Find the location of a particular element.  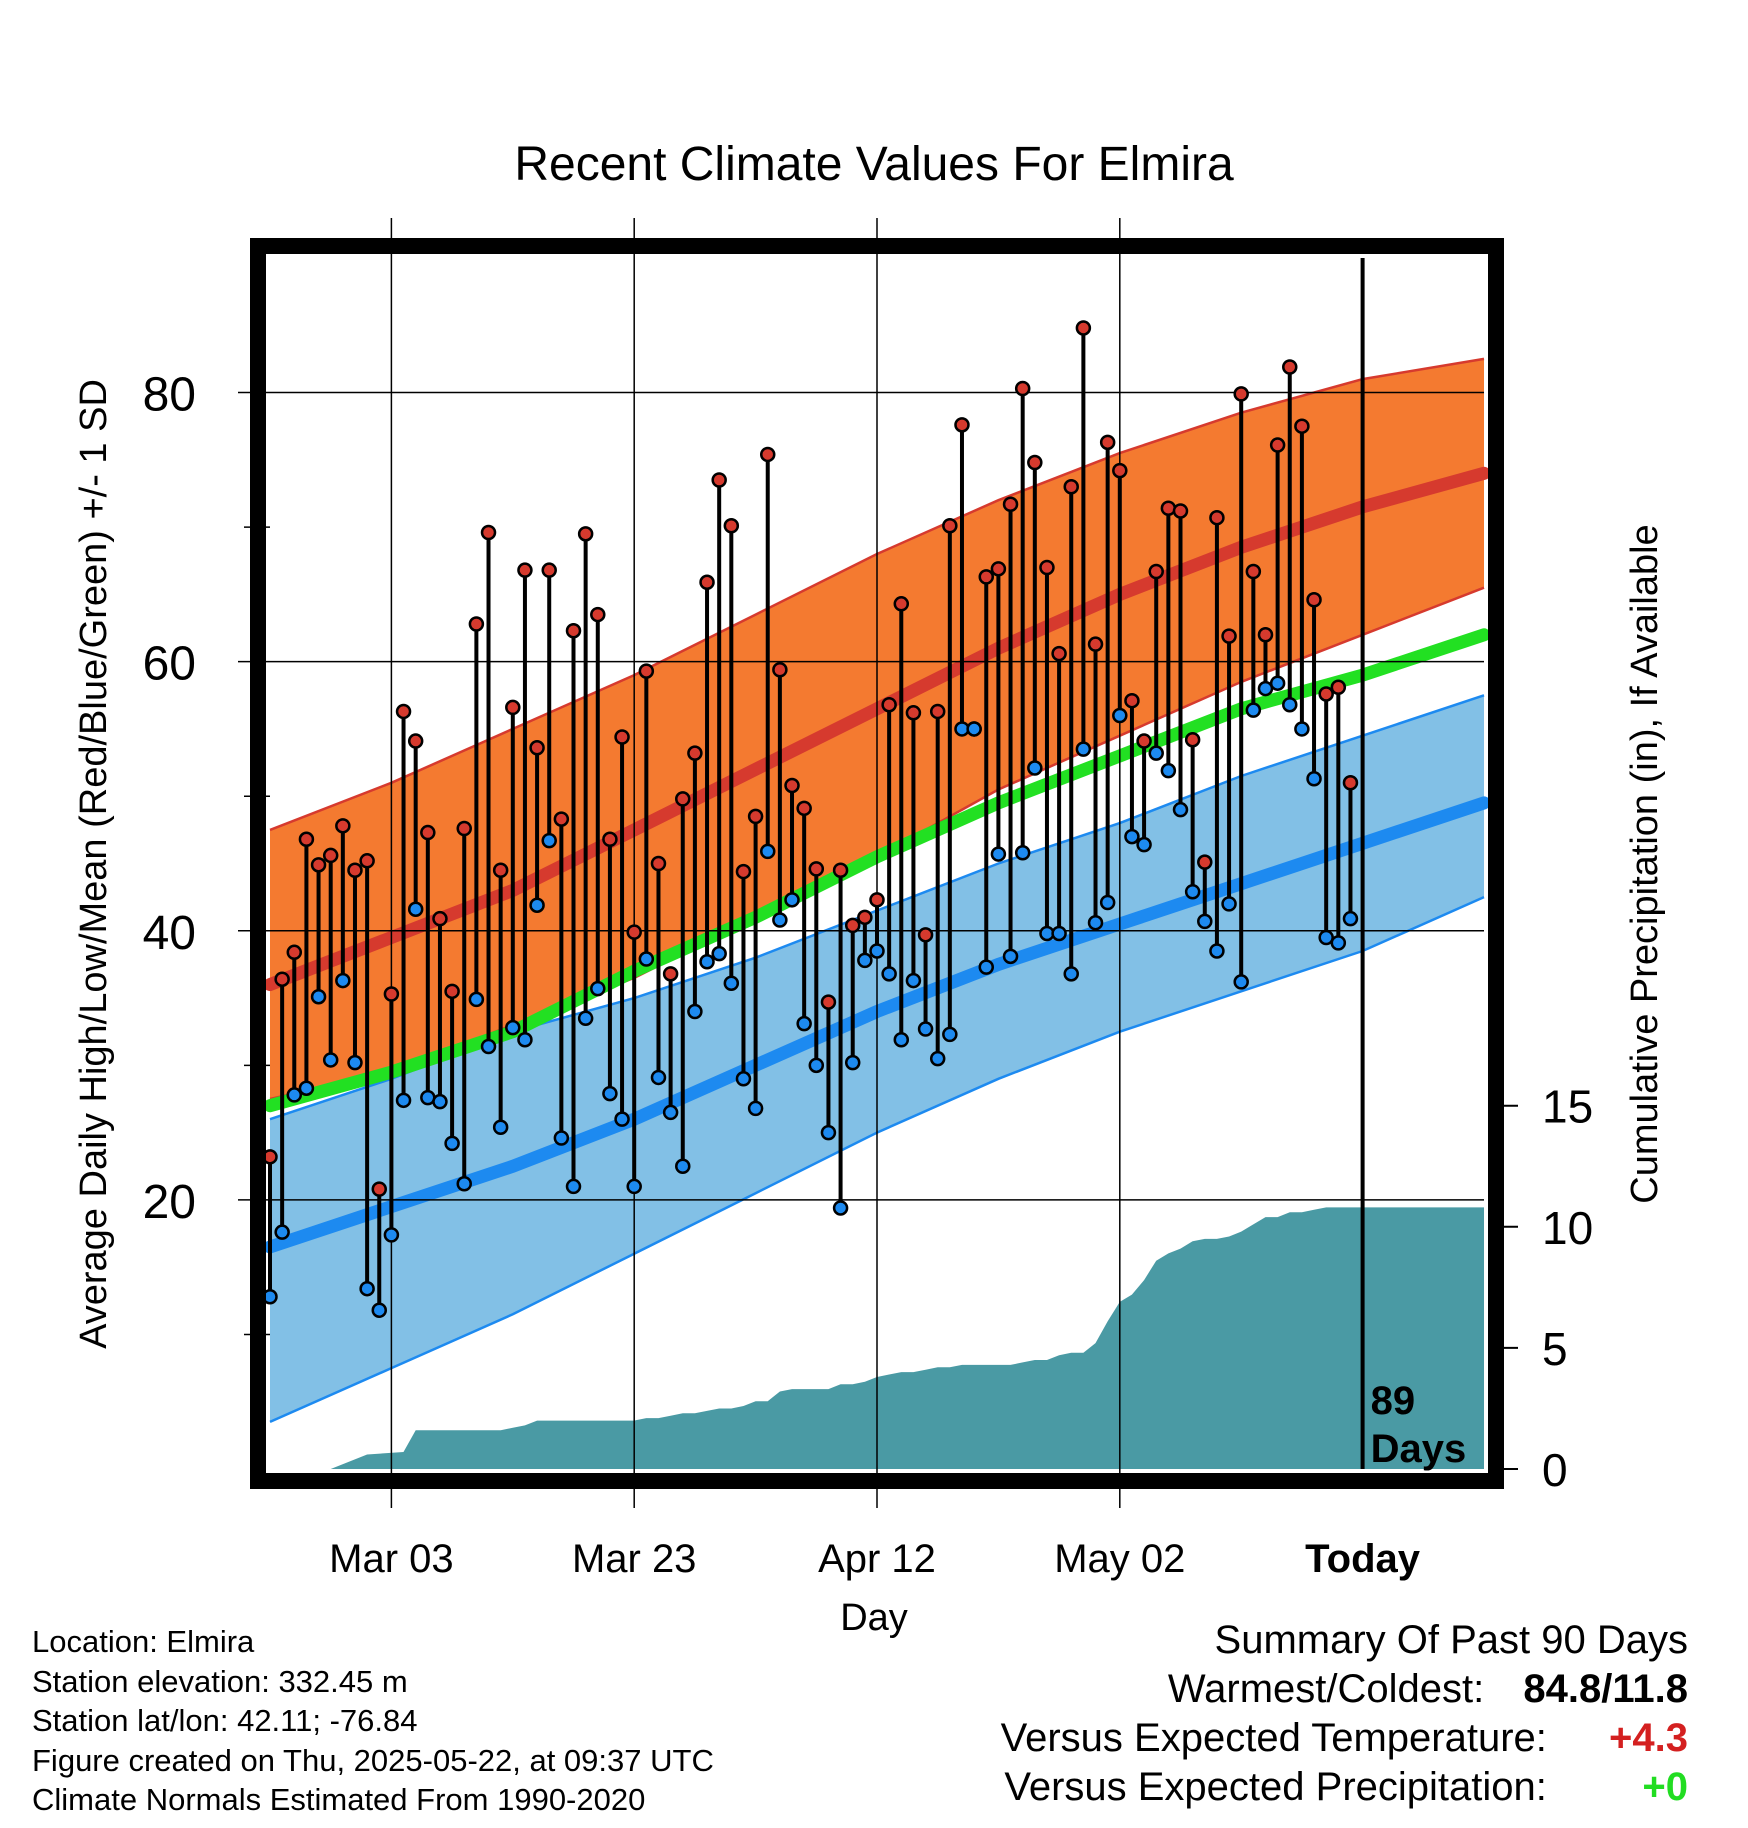

x-axis-label: Day is located at coordinates (874, 1618).